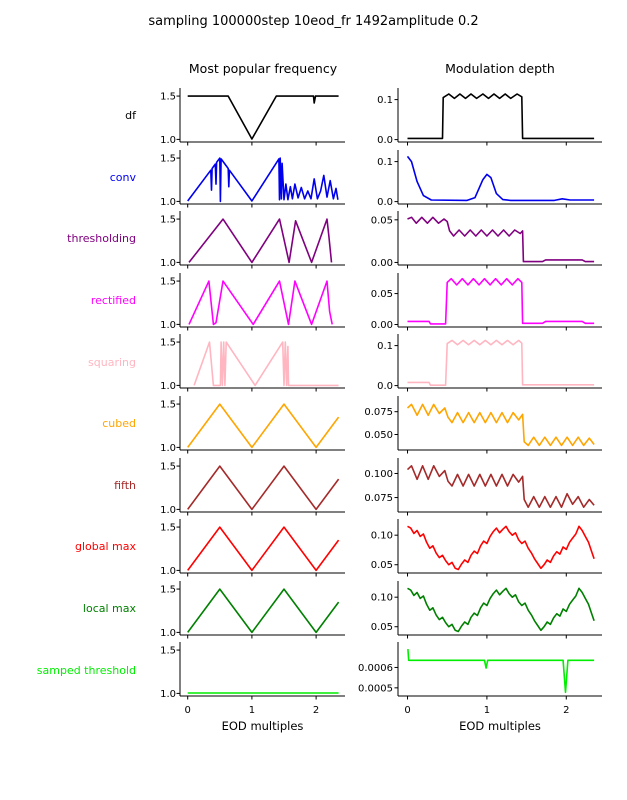  I want to click on plot-most-popular-frequency-conv: 1.0 1.5, so click(252, 178).